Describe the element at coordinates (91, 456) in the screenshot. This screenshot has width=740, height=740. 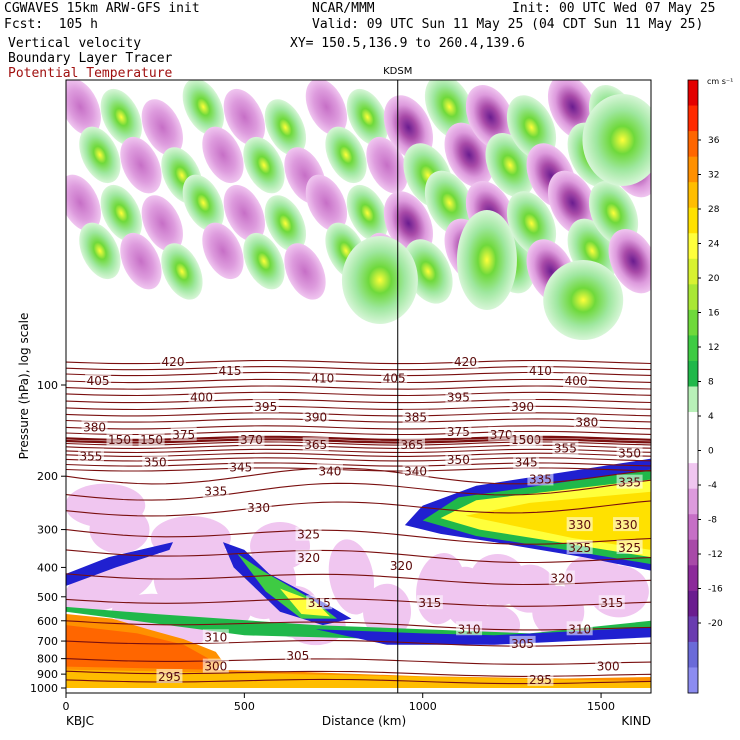
I see `theta-contour-label: 355` at that location.